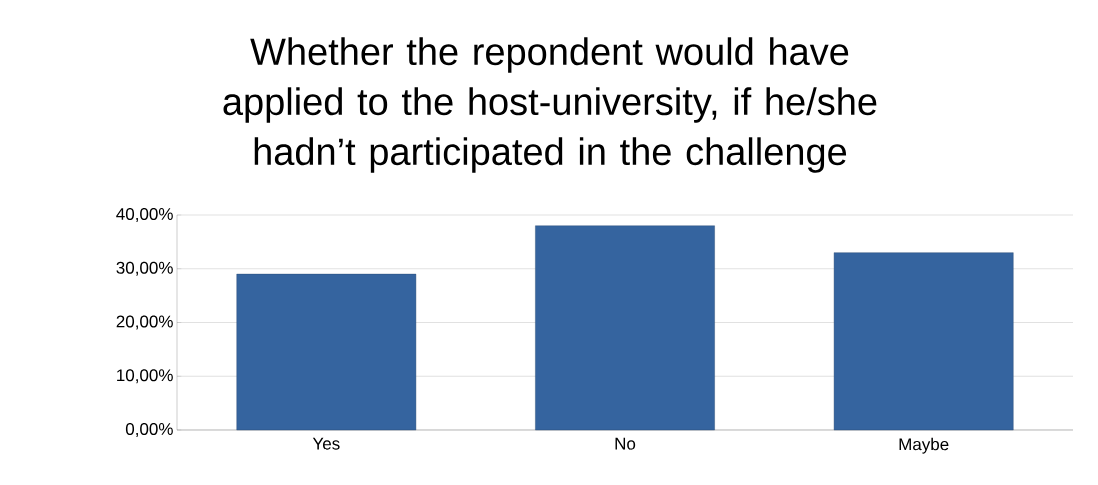 The height and width of the screenshot is (485, 1098). What do you see at coordinates (924, 445) in the screenshot?
I see `x-tick-label: Maybe` at bounding box center [924, 445].